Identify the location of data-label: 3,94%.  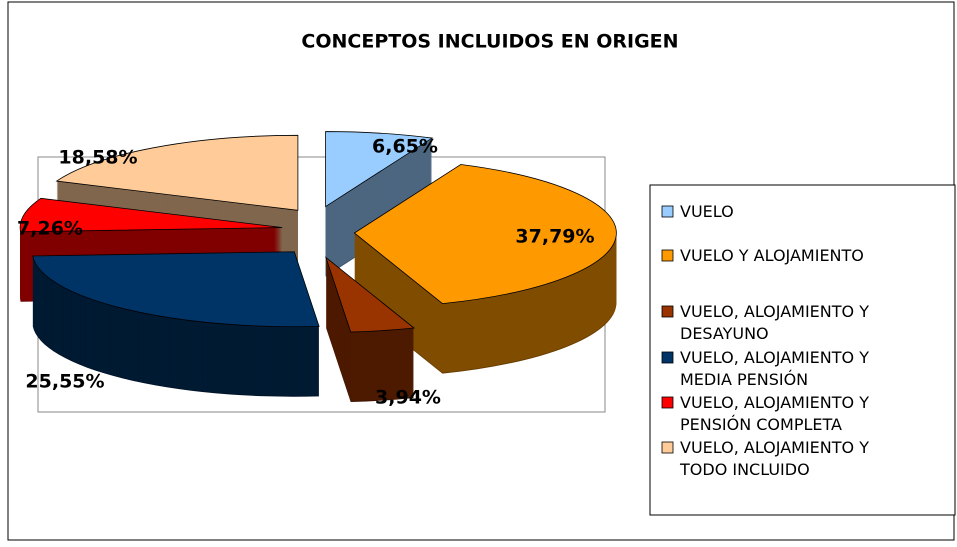
(408, 398).